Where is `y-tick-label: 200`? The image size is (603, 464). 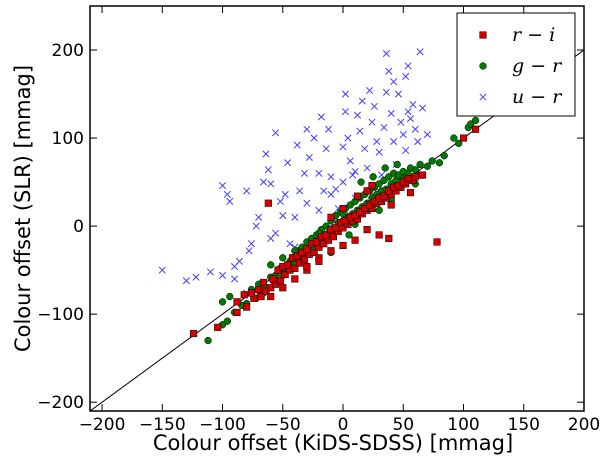
y-tick-label: 200 is located at coordinates (68, 51).